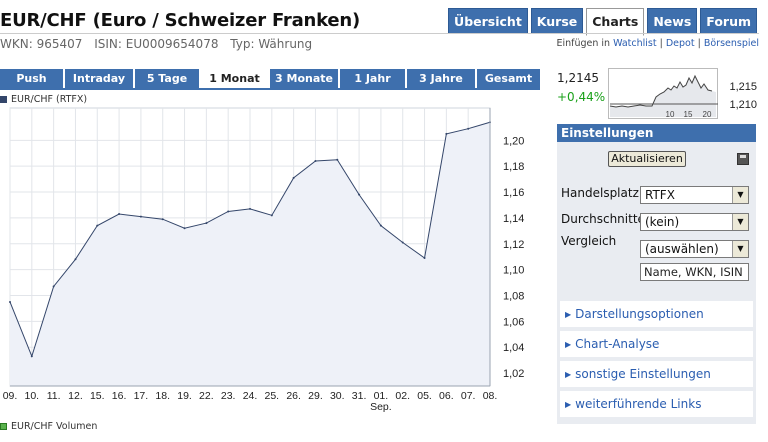 The image size is (768, 442). What do you see at coordinates (48, 426) in the screenshot?
I see `volume-legend: EUR/CHF Volumen` at bounding box center [48, 426].